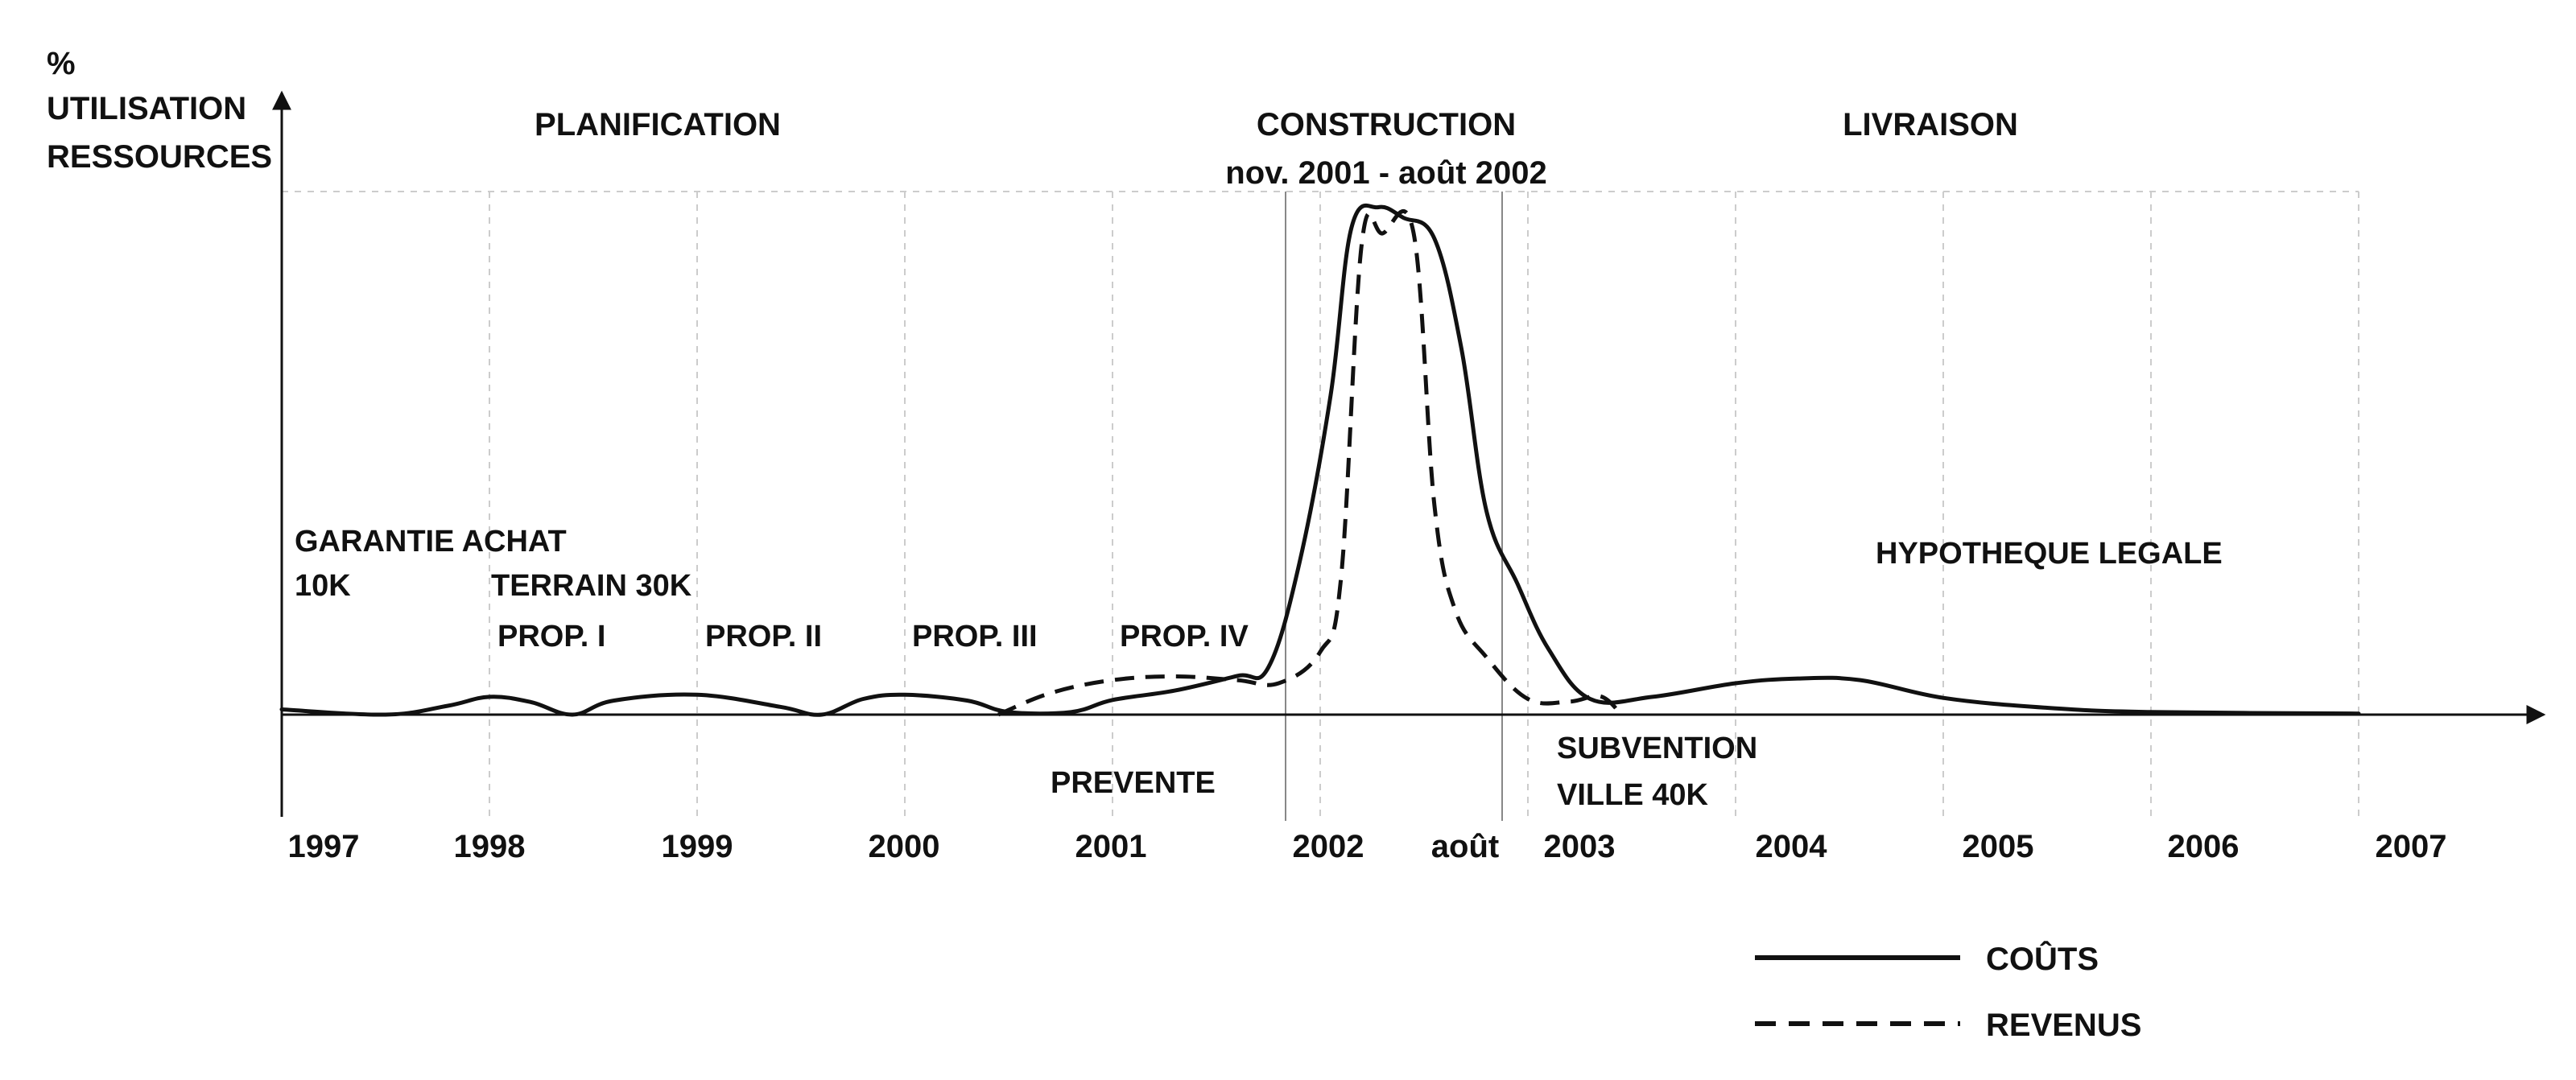 The height and width of the screenshot is (1080, 2576). What do you see at coordinates (490, 846) in the screenshot?
I see `x-tick-label: 1998` at bounding box center [490, 846].